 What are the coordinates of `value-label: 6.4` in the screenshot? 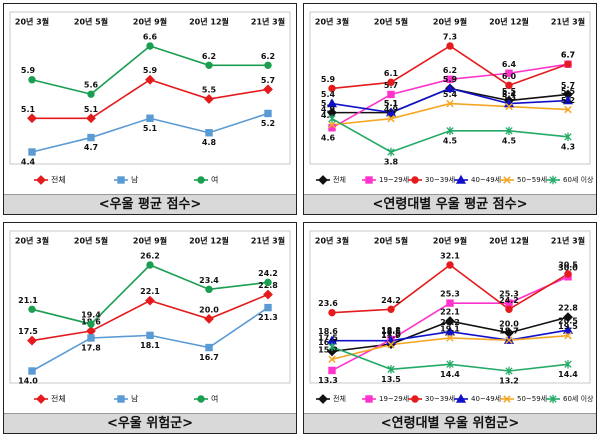 It's located at (509, 64).